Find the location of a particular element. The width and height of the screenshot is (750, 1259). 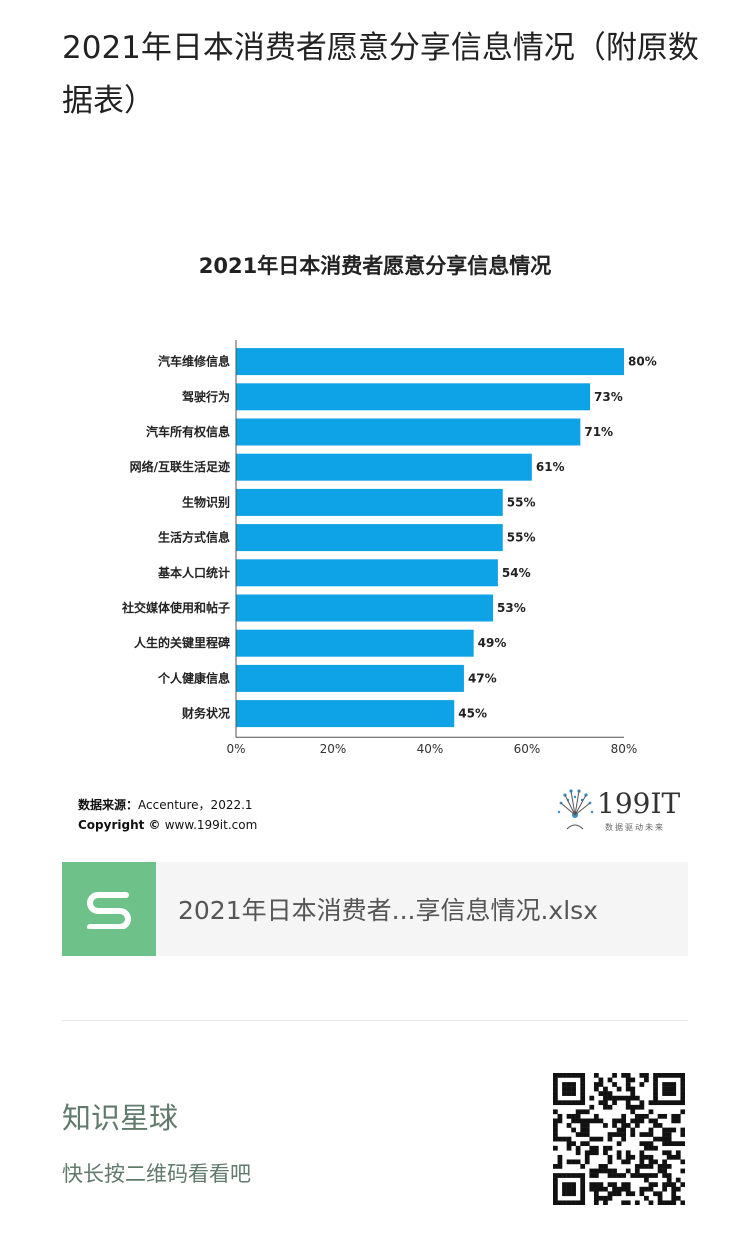

file-name: 2021年日本消费者...享信息情况.xlsx is located at coordinates (388, 910).